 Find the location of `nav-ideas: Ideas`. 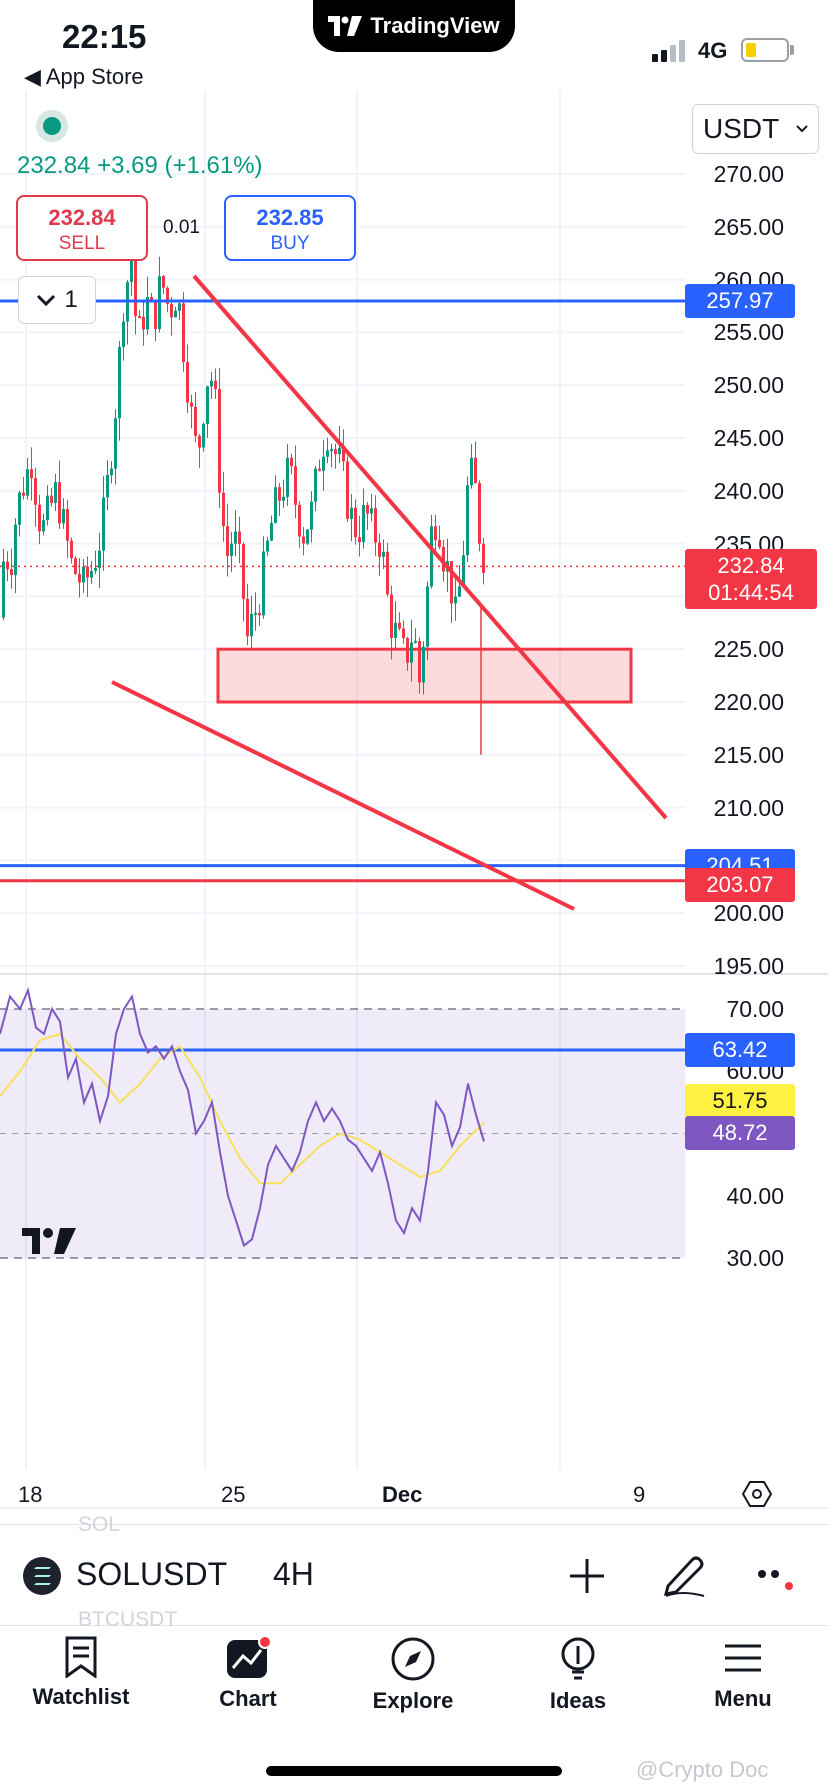

nav-ideas: Ideas is located at coordinates (578, 1675).